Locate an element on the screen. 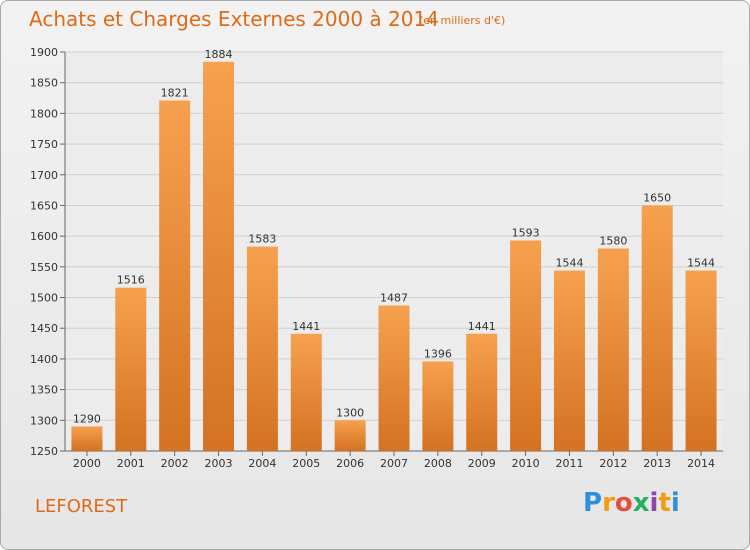 The width and height of the screenshot is (750, 550). y-tick-label: 1450 is located at coordinates (44, 328).